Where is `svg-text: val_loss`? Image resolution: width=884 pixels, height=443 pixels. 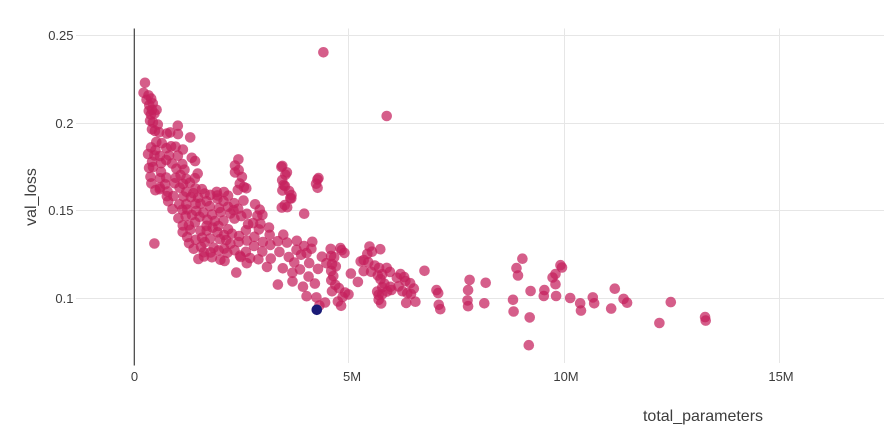
svg-text: val_loss is located at coordinates (31, 197).